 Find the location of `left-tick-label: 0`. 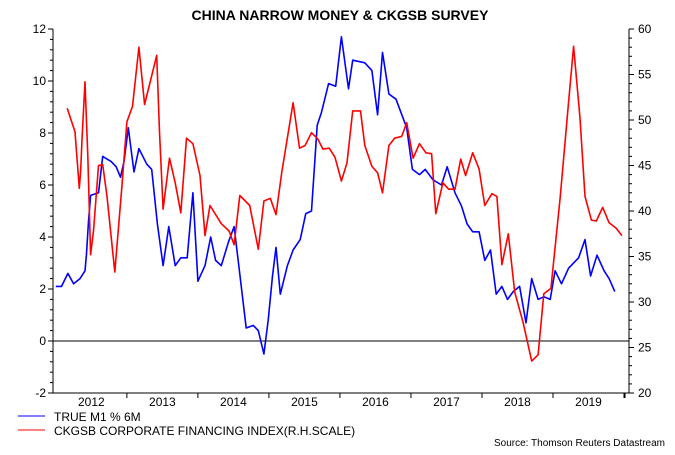

left-tick-label: 0 is located at coordinates (42, 341).